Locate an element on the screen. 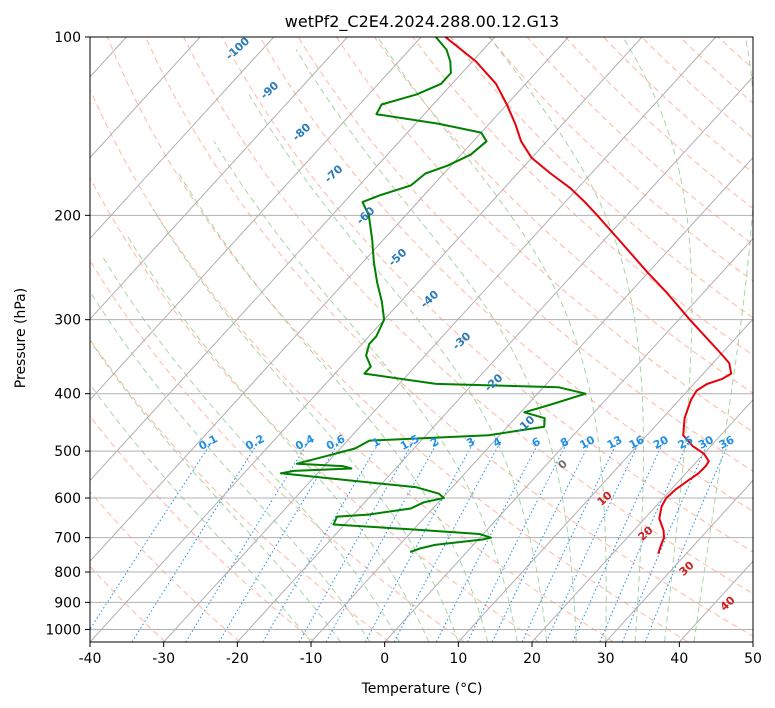 Image resolution: width=775 pixels, height=708 pixels. x-axis-label: Temperature (°C) is located at coordinates (422, 689).